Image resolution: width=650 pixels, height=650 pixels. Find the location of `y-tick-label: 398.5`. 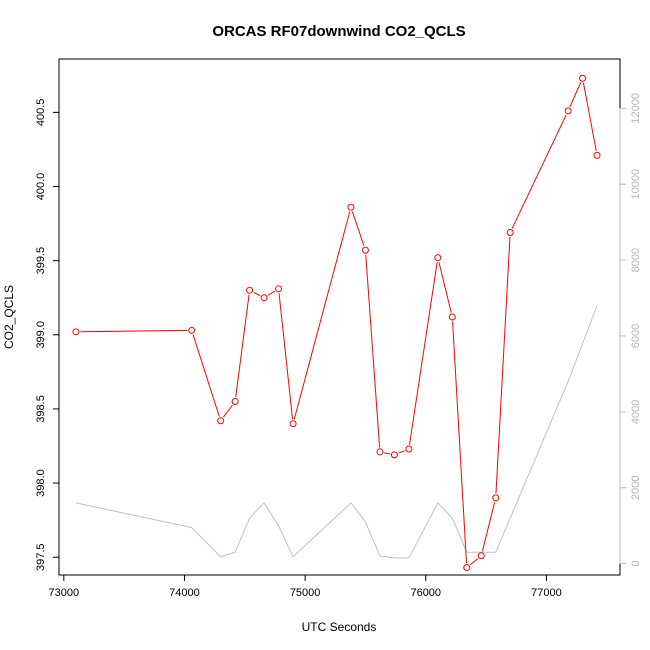

y-tick-label: 398.5 is located at coordinates (41, 409).